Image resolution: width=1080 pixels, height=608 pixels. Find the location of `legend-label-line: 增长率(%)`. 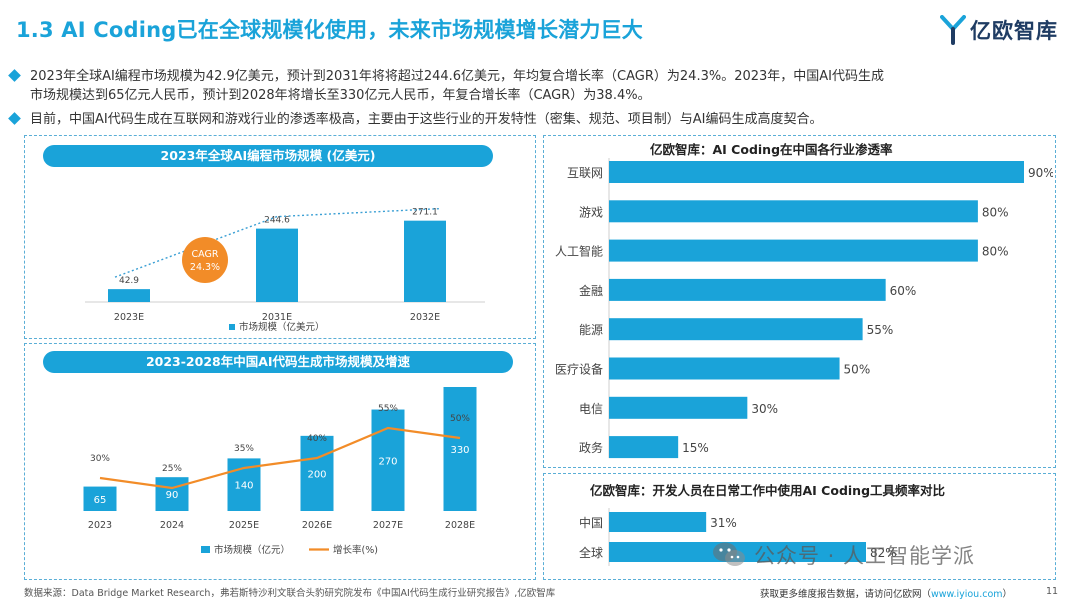

legend-label-line: 增长率(%) is located at coordinates (355, 550).